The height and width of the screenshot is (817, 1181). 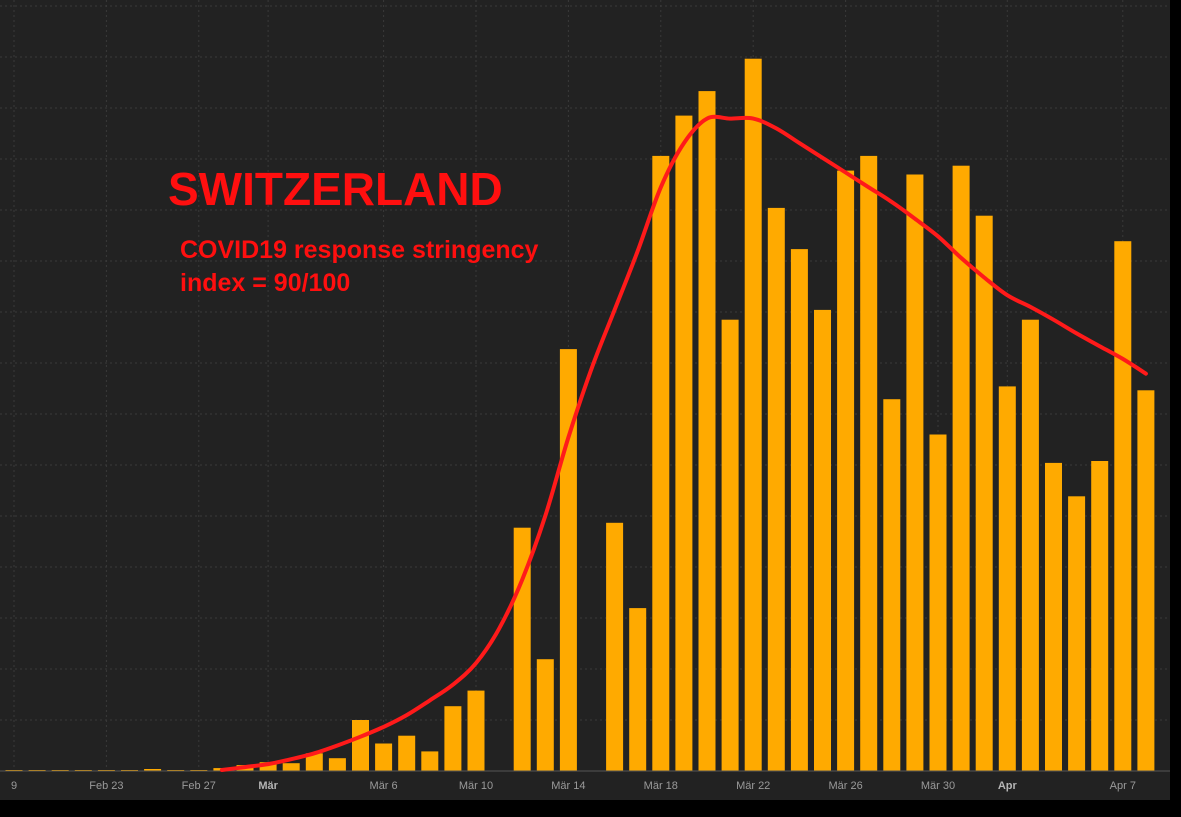 What do you see at coordinates (106, 786) in the screenshot?
I see `x-tick-label: Feb 23` at bounding box center [106, 786].